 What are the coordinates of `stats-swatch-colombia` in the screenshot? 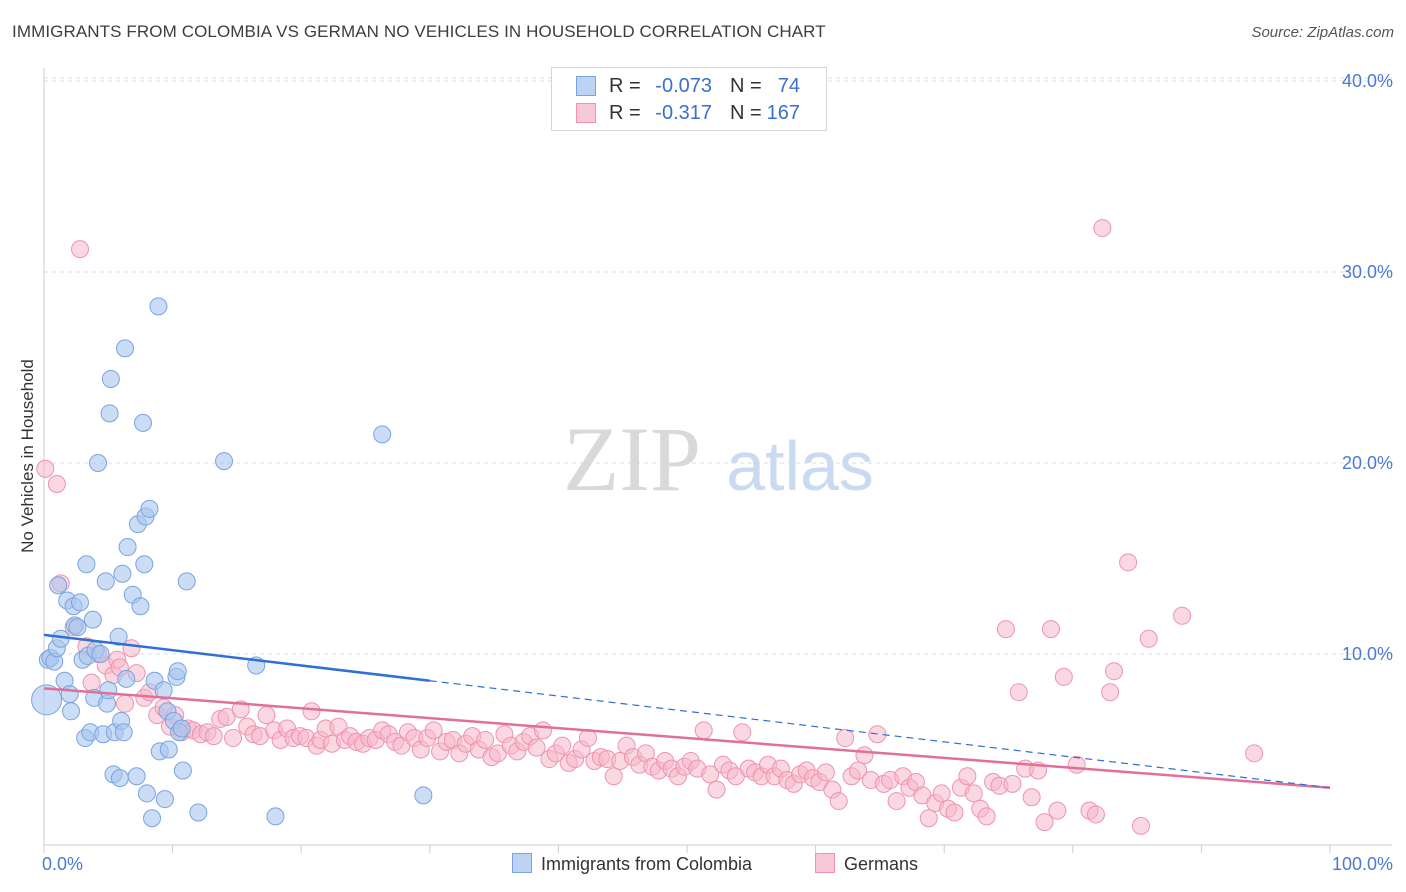 It's located at (586, 86).